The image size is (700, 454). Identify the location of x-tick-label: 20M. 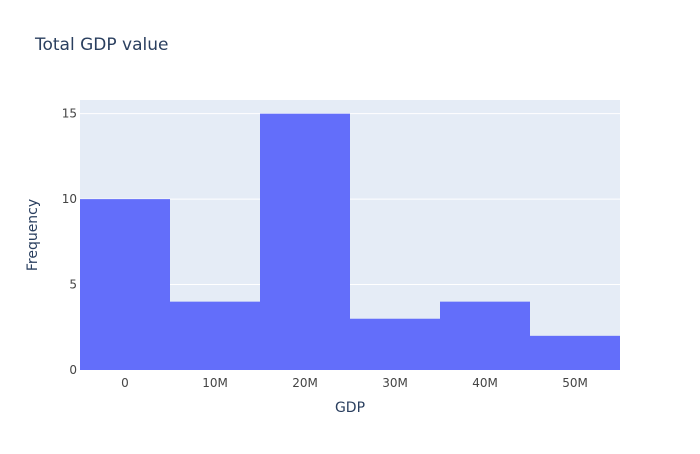
(305, 383).